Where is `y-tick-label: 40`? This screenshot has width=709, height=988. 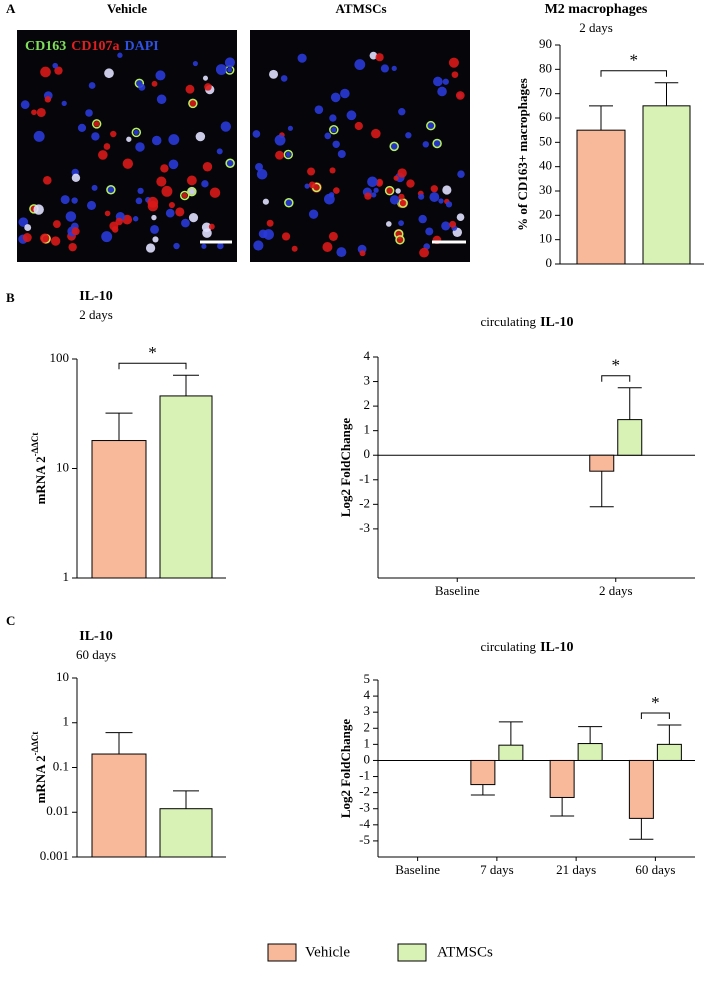
y-tick-label: 40 is located at coordinates (545, 165).